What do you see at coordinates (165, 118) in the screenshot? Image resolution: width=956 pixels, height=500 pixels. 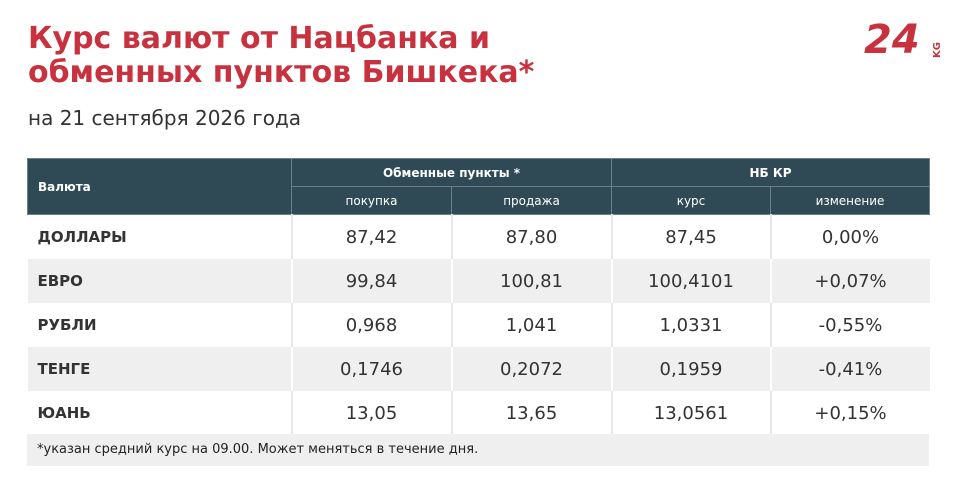 I see `subtitle: на 21 сентября 2026 года` at bounding box center [165, 118].